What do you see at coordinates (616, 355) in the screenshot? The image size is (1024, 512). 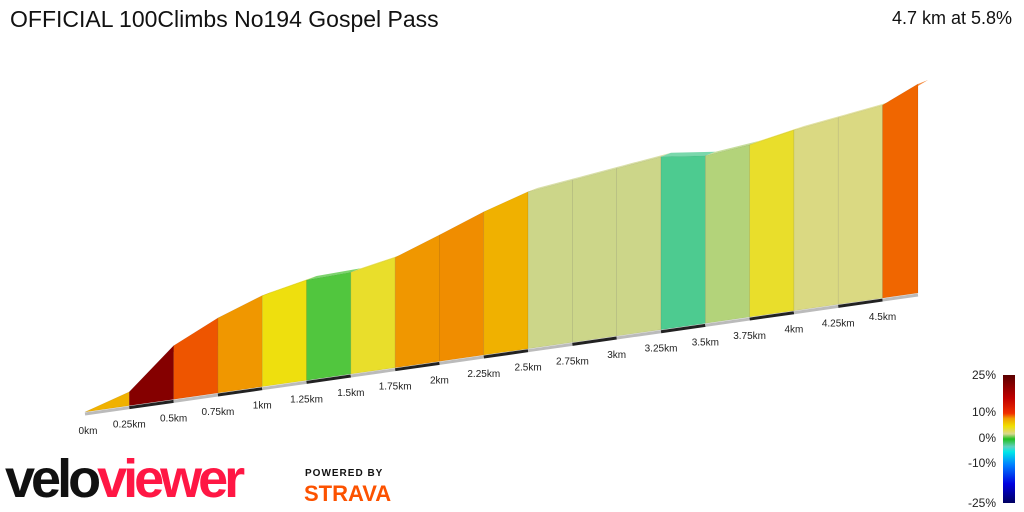 I see `tick-label: 3km` at bounding box center [616, 355].